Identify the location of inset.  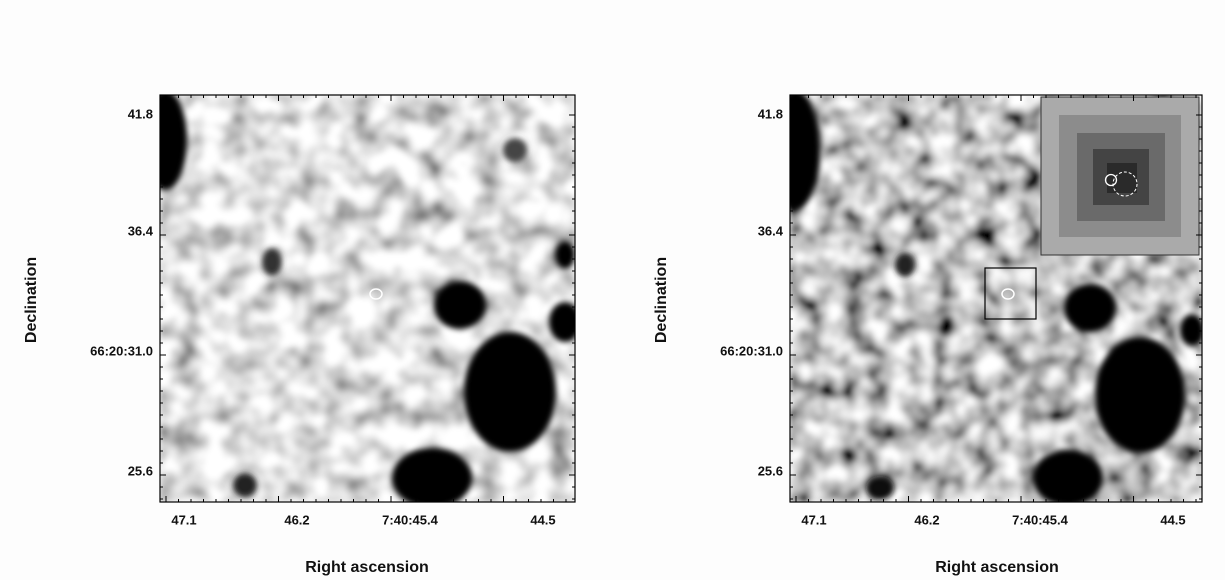
(1120, 176).